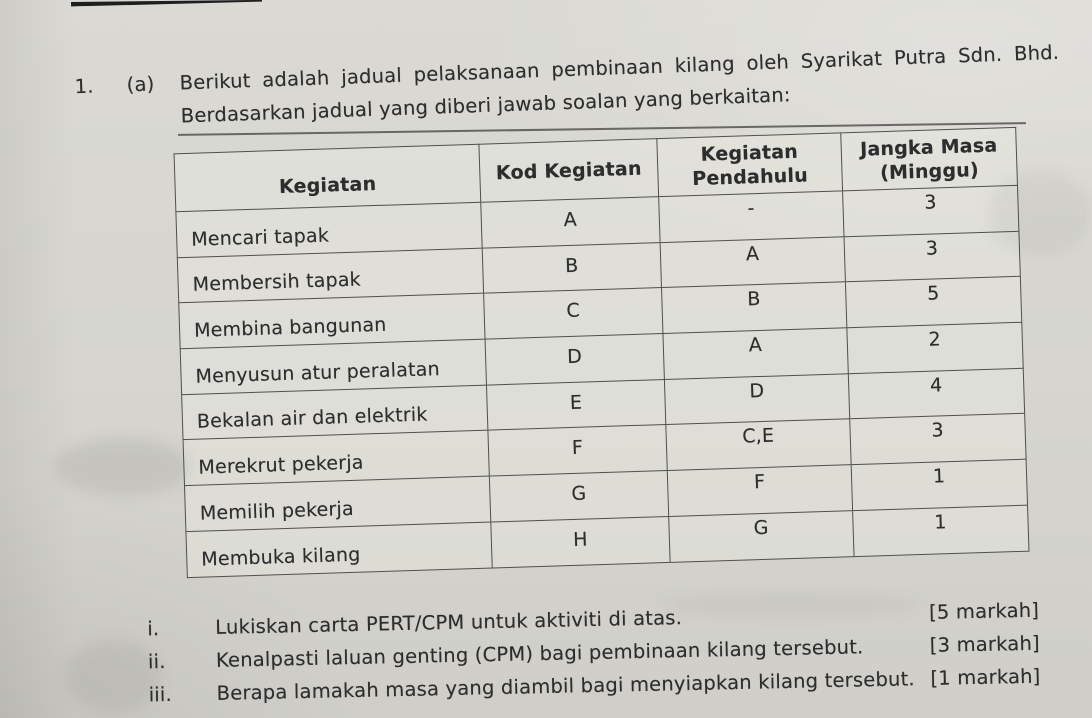 The width and height of the screenshot is (1092, 718). I want to click on header-jangka-masa: Jangka Masa (Minggu), so click(929, 159).